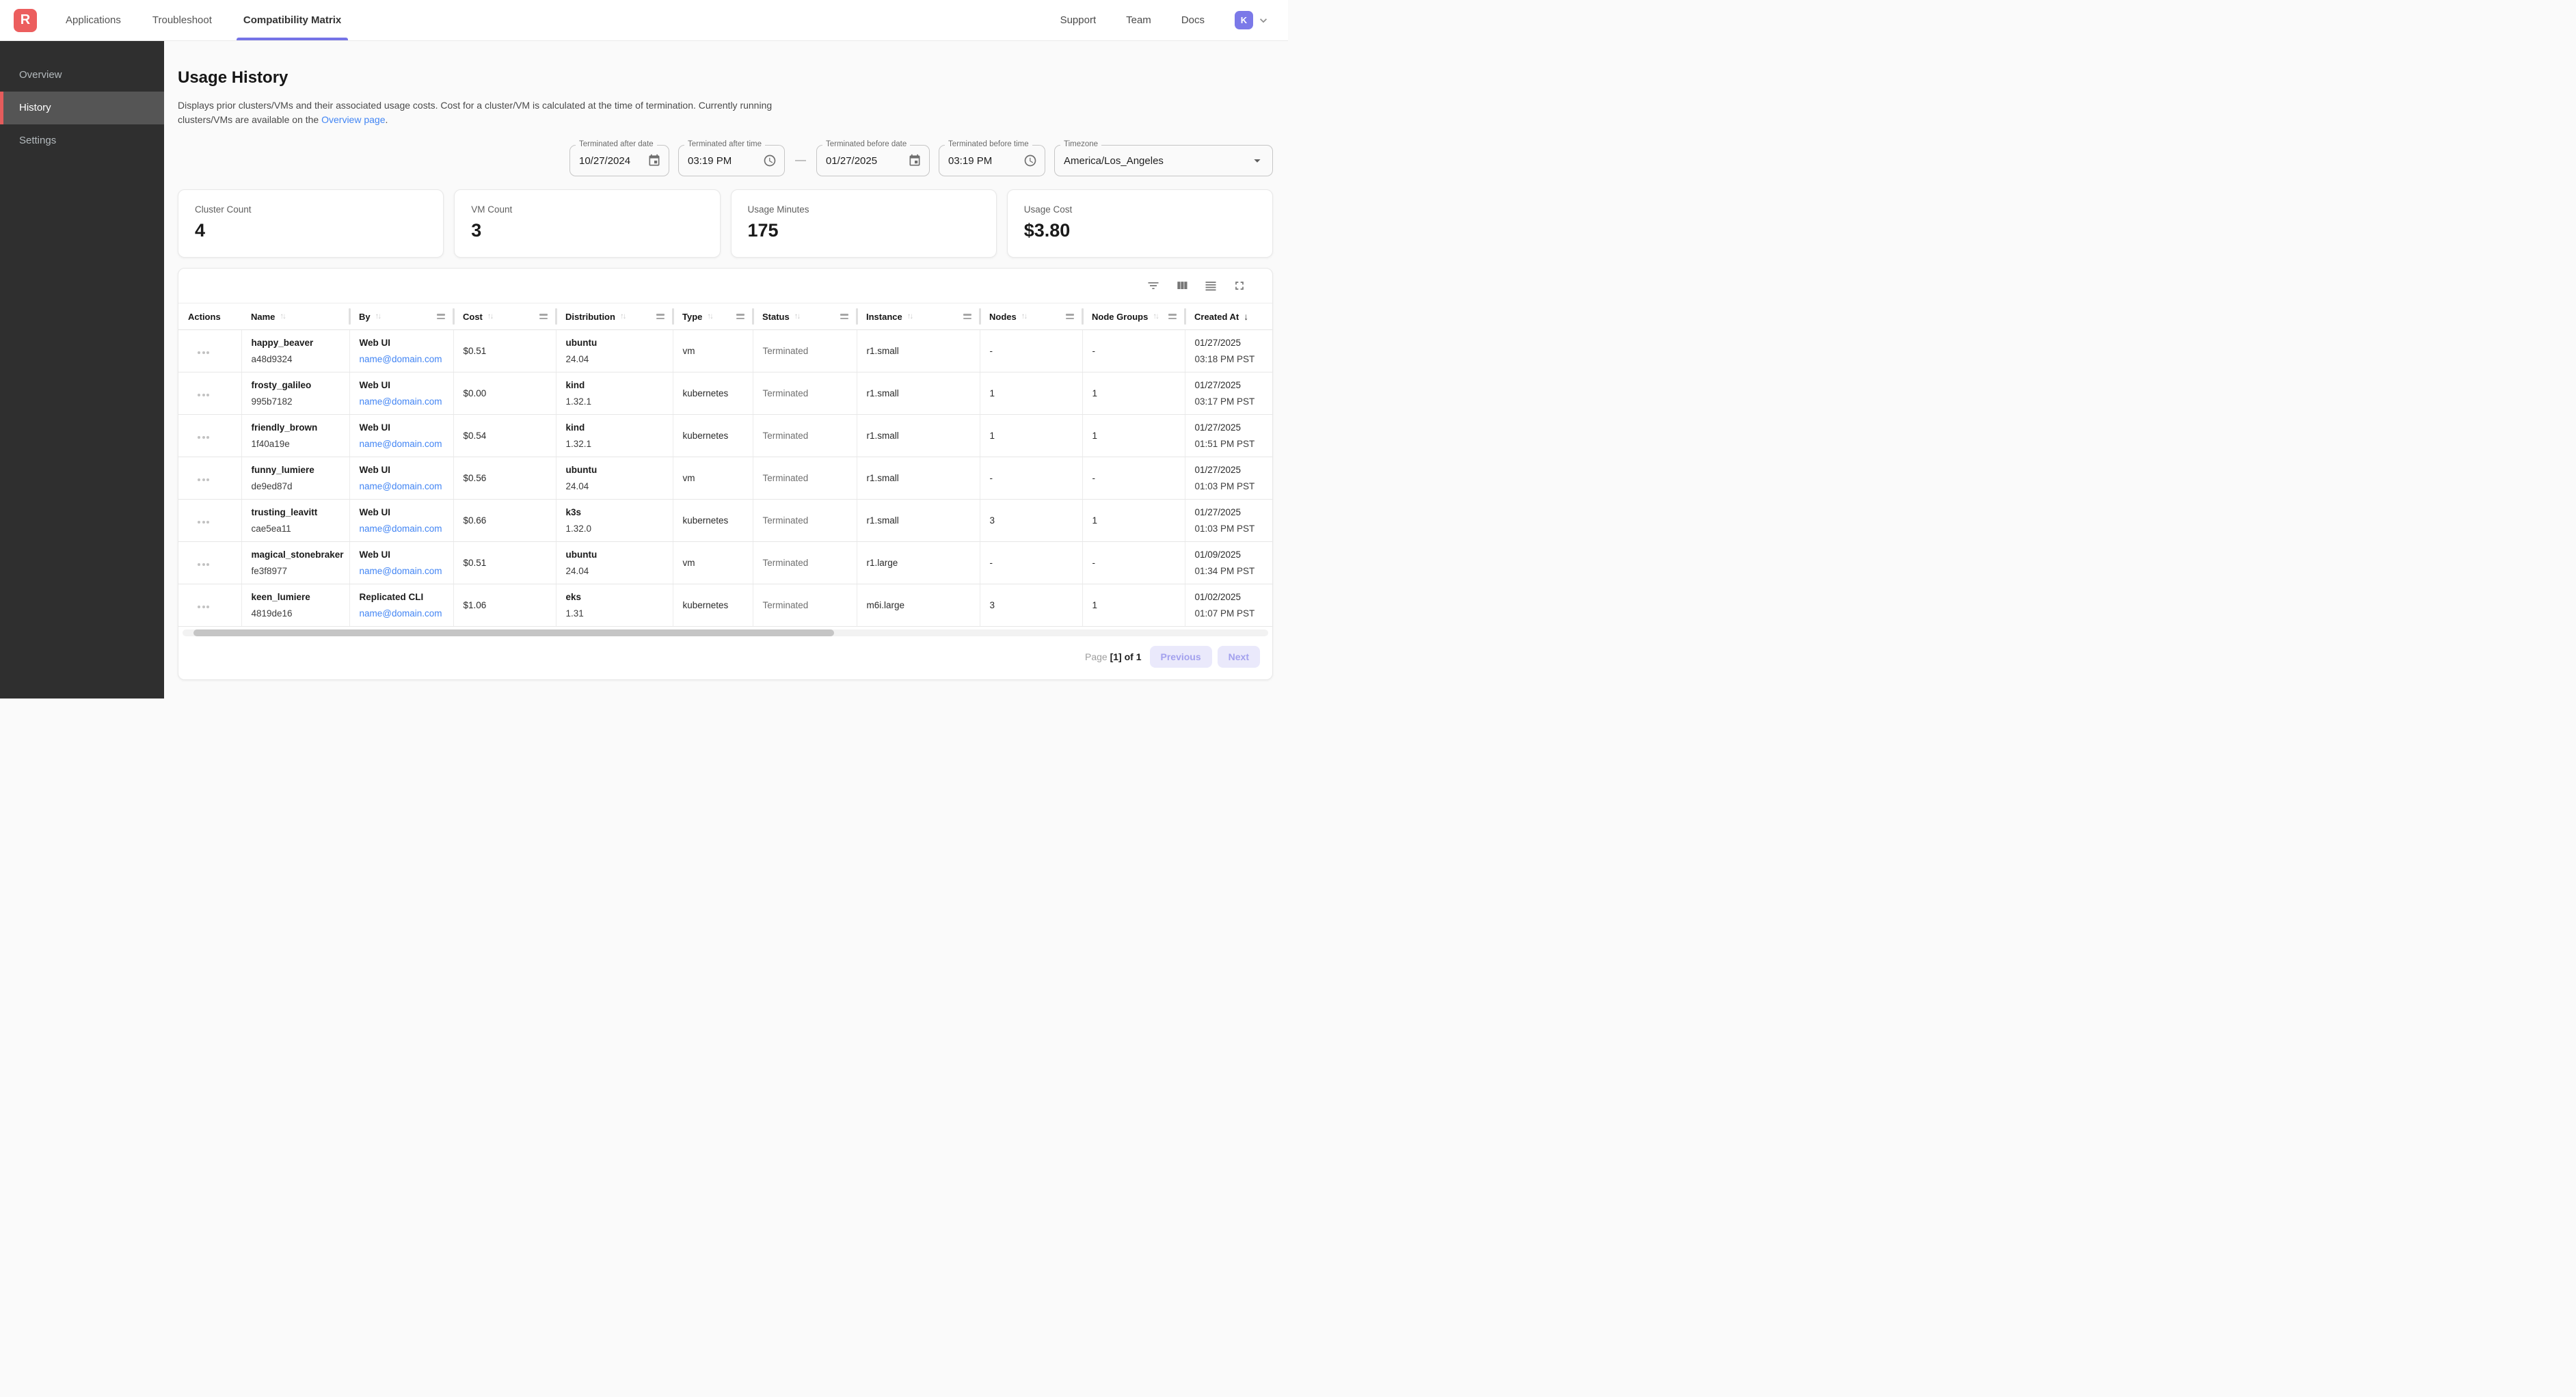  Describe the element at coordinates (200, 230) in the screenshot. I see `stat-value: 4` at that location.